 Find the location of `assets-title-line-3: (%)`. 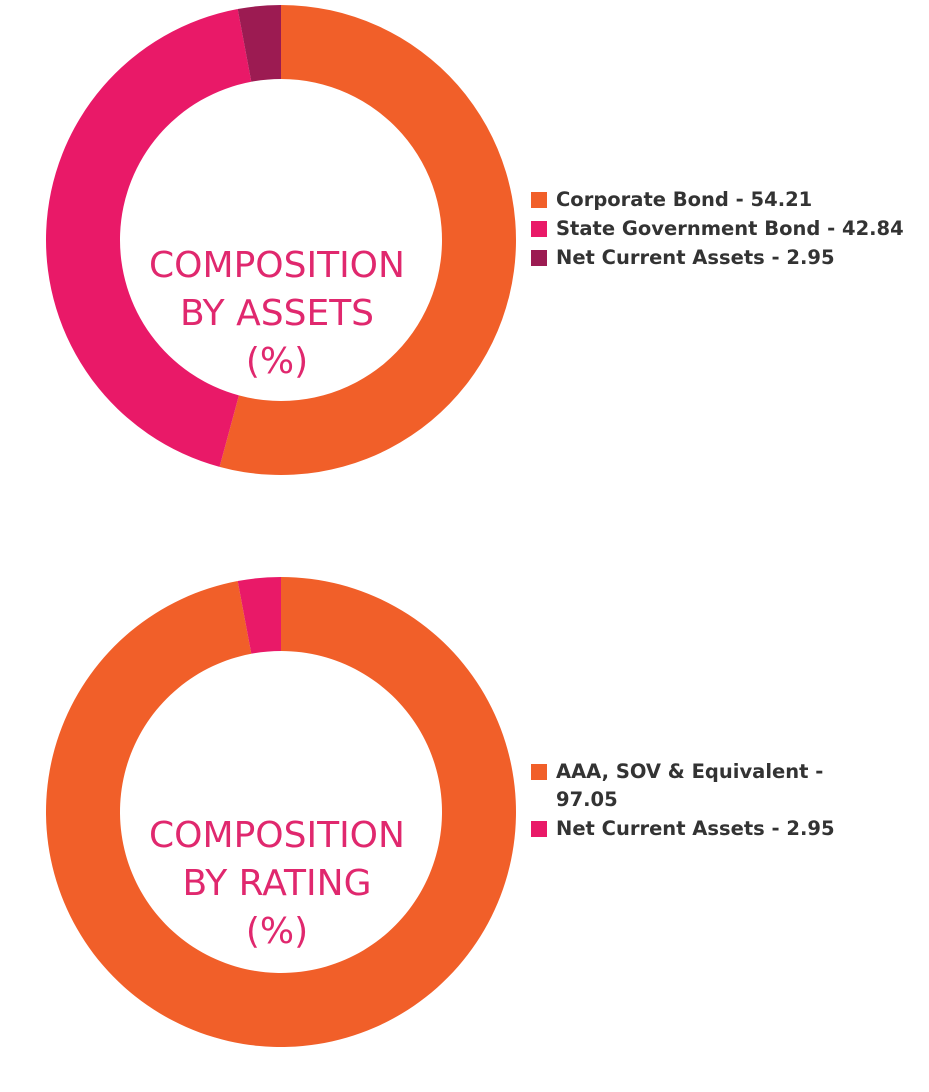

assets-title-line-3: (%) is located at coordinates (277, 361).